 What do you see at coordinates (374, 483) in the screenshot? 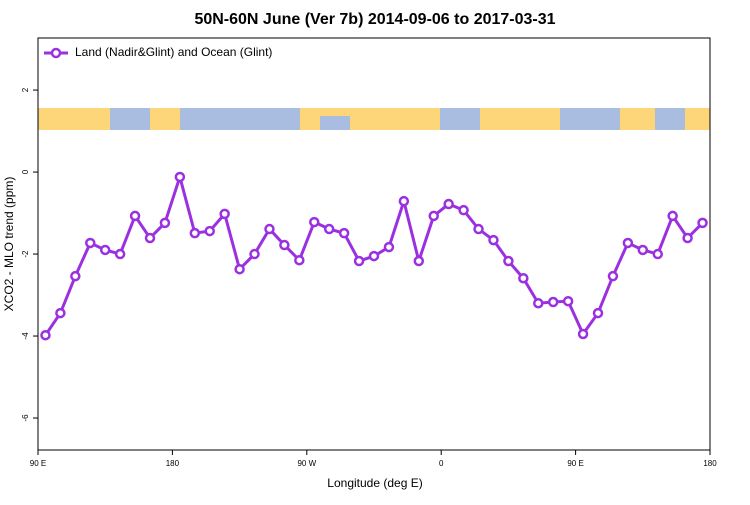
I see `x-axis-label: Longitude (deg E)` at bounding box center [374, 483].